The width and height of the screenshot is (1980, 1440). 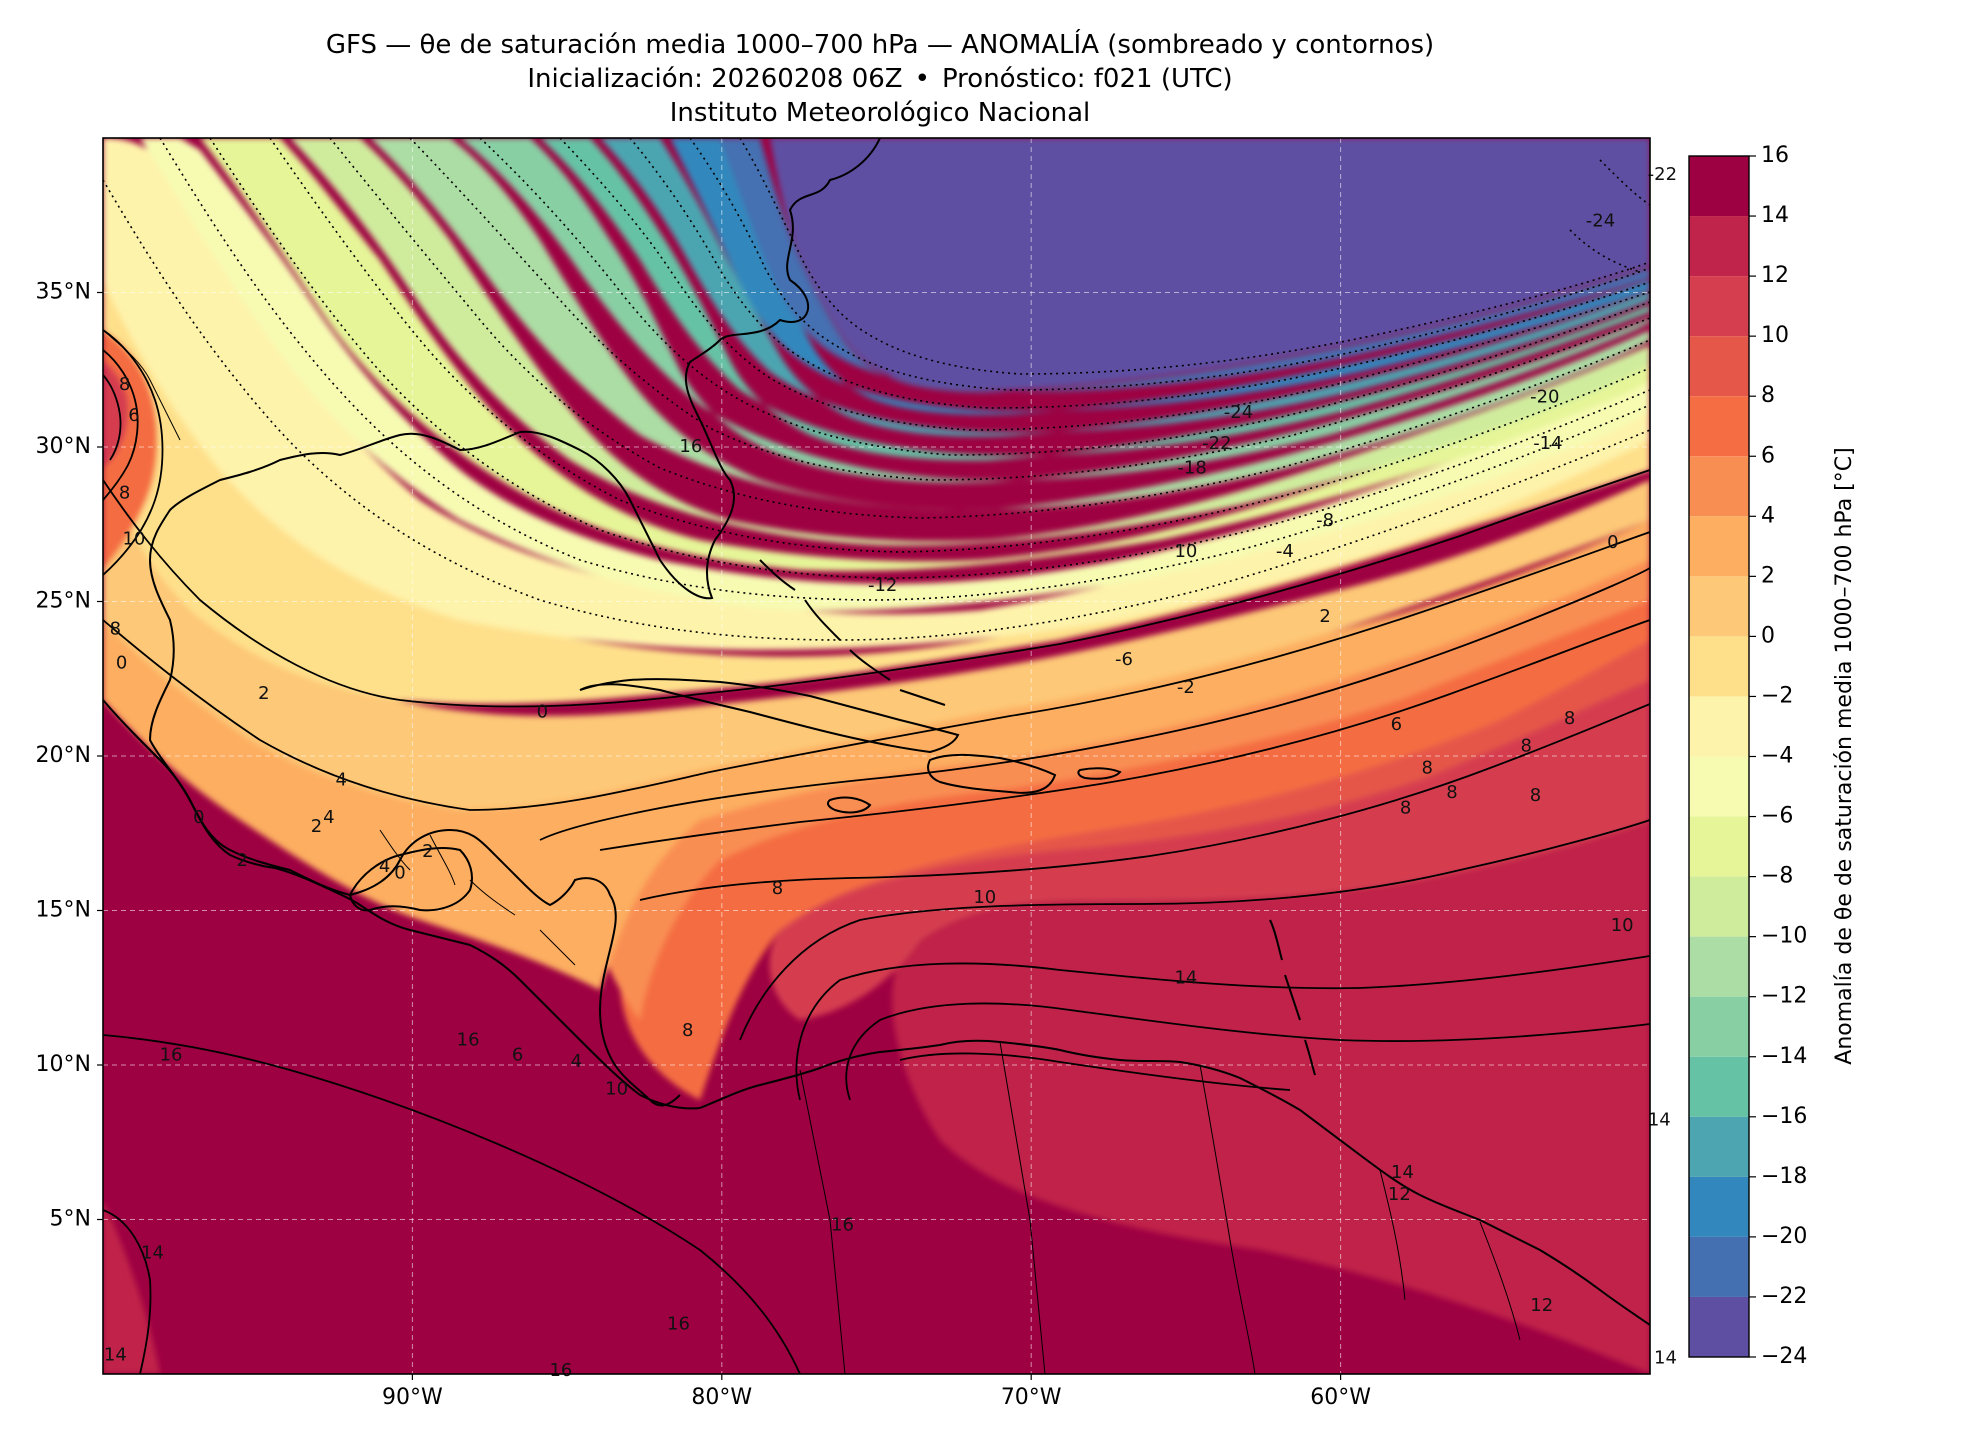 I want to click on border-south-america, so click(x=1160, y=1207).